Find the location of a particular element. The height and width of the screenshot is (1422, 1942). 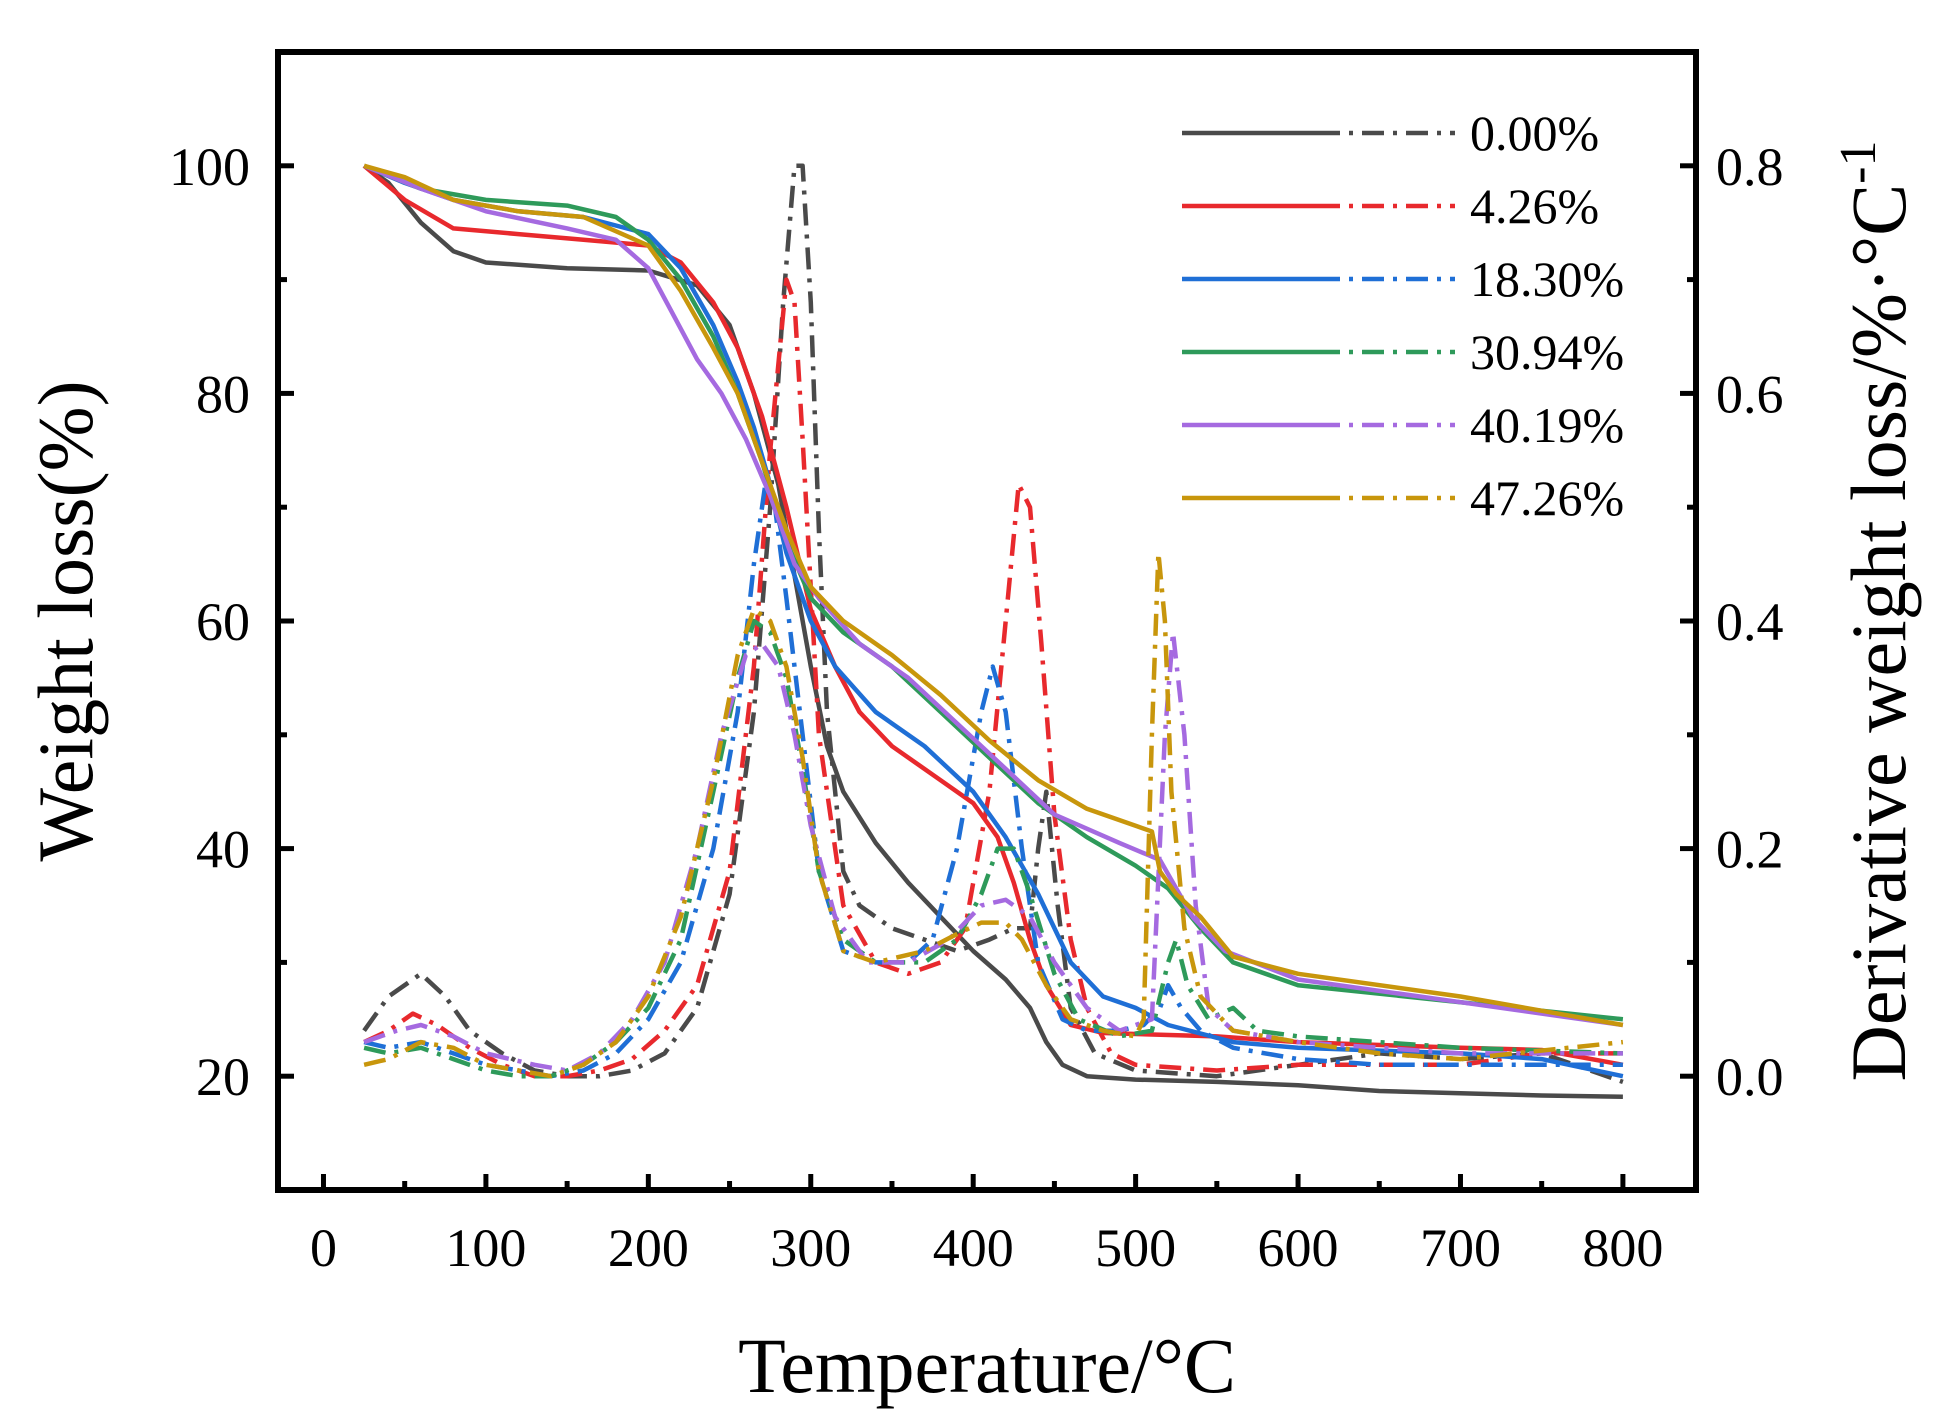

y-left-tick-label: 100 is located at coordinates (209, 167).